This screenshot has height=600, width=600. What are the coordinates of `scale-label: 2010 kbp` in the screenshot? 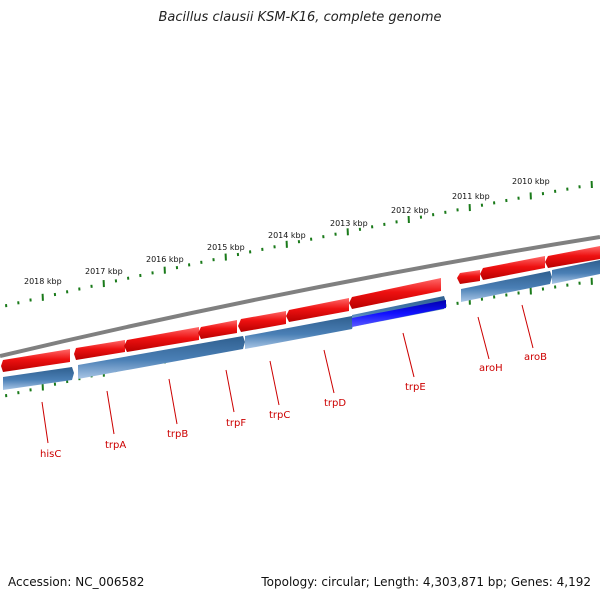 It's located at (531, 181).